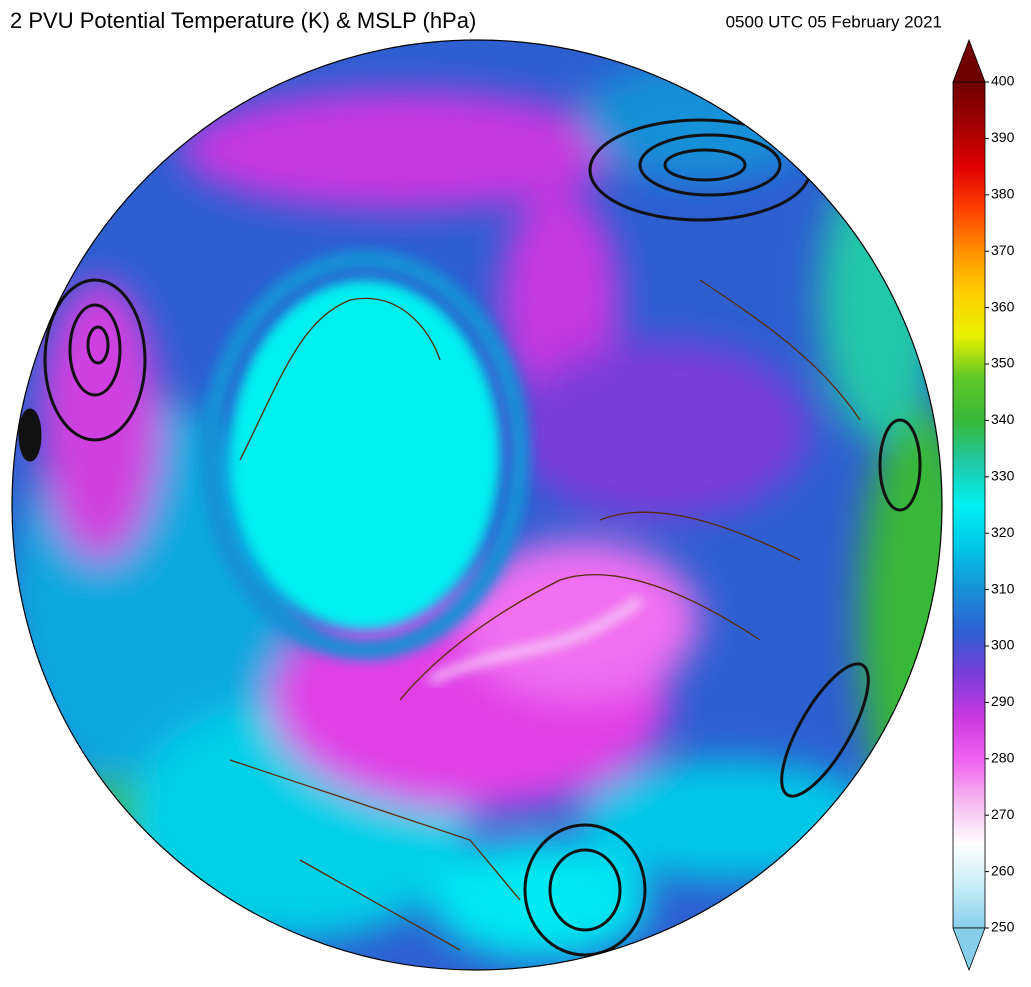 This screenshot has width=1031, height=987. Describe the element at coordinates (1003, 81) in the screenshot. I see `colorbar-tick-label: 400` at that location.